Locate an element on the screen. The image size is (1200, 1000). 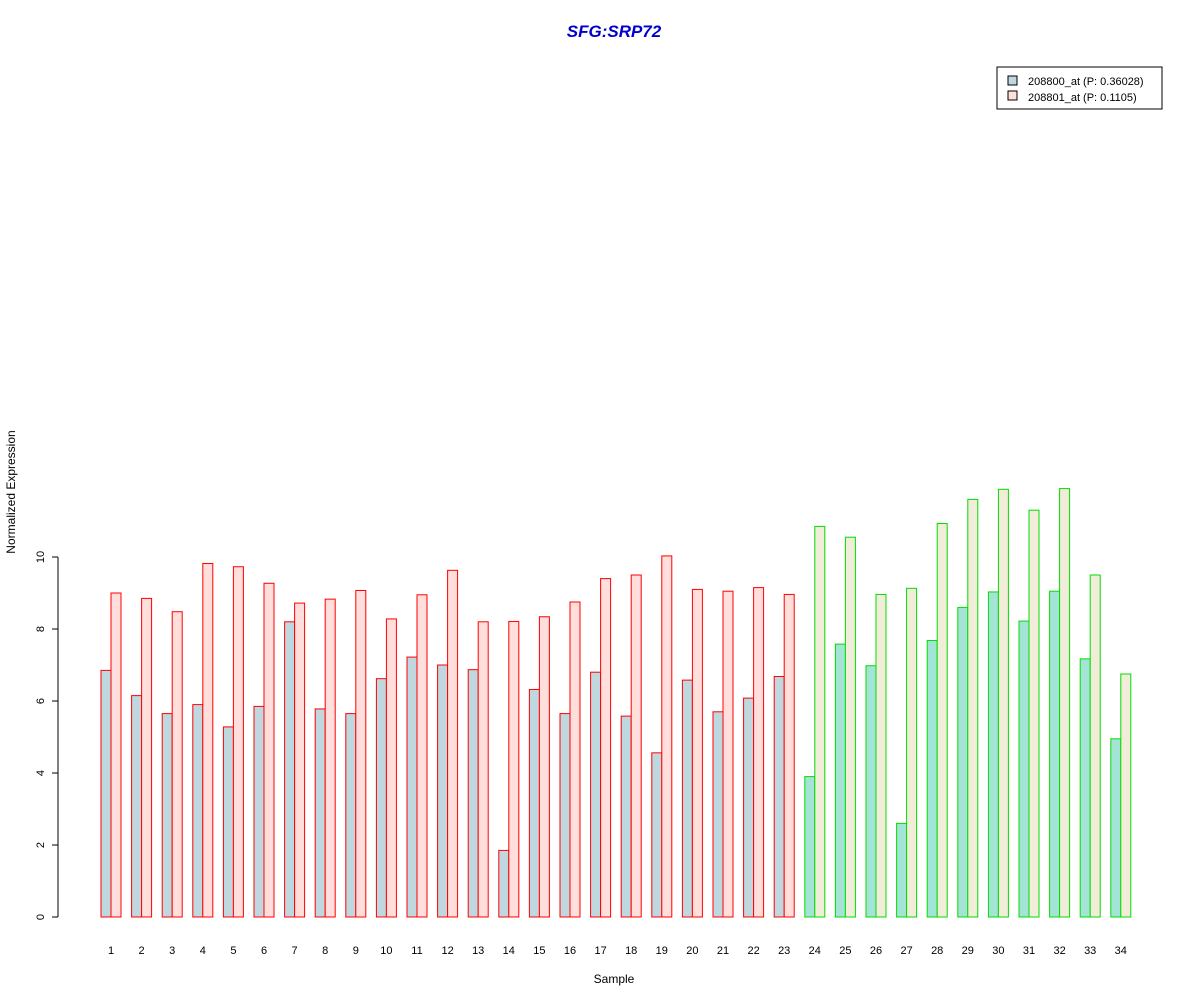
x-tick-label: 13 is located at coordinates (478, 951).